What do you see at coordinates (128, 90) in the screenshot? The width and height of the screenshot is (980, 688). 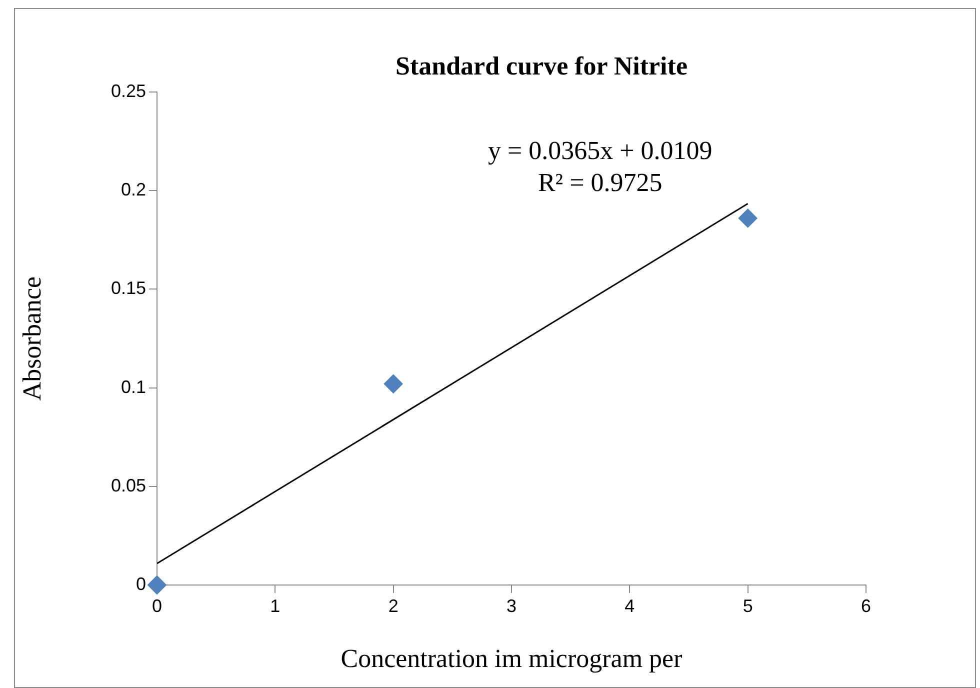 I see `y-tick-label: 0.25` at bounding box center [128, 90].